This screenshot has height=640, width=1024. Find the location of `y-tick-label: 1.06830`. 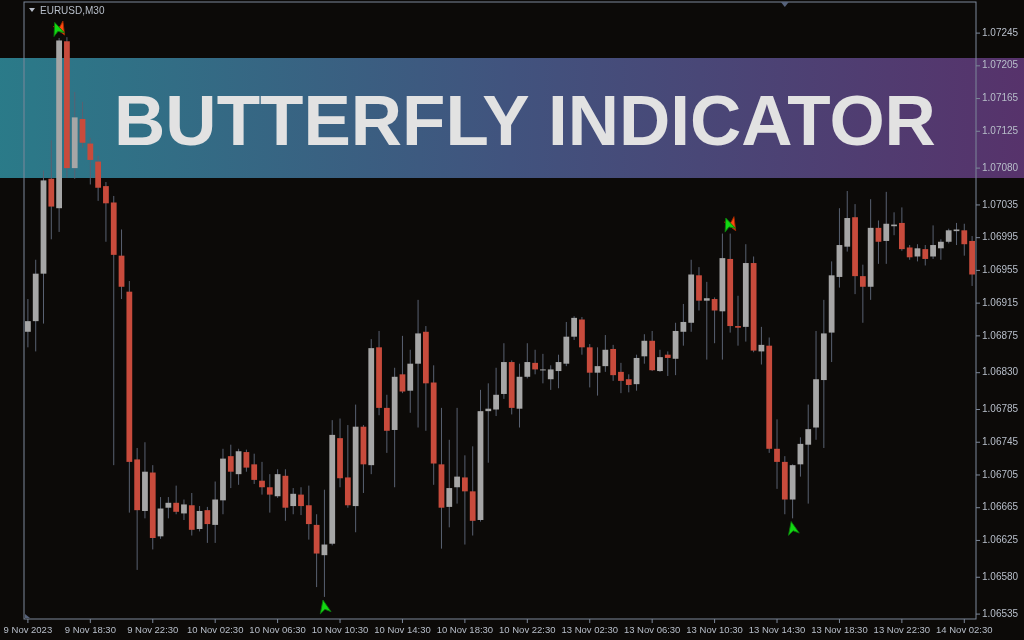

y-tick-label: 1.06830 is located at coordinates (1000, 372).